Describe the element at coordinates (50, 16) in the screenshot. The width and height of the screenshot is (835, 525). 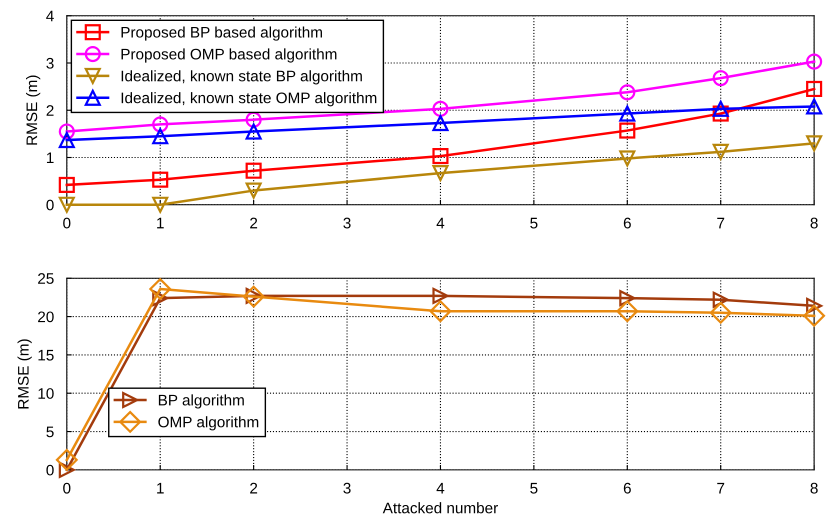
I see `y-tick-label: 4` at that location.